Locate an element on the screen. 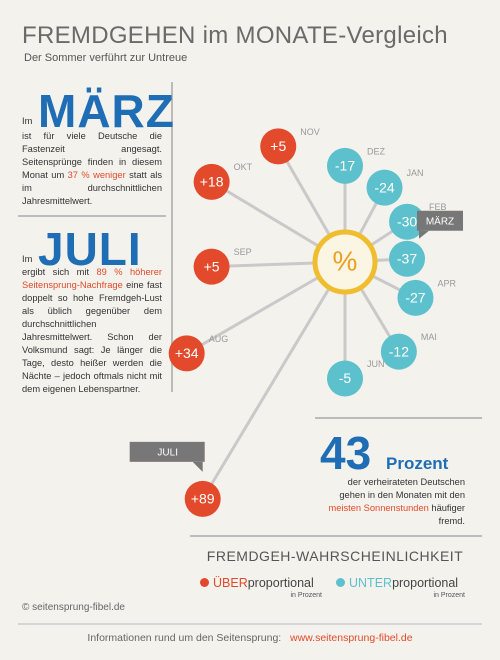  value-label: +18 is located at coordinates (212, 182).